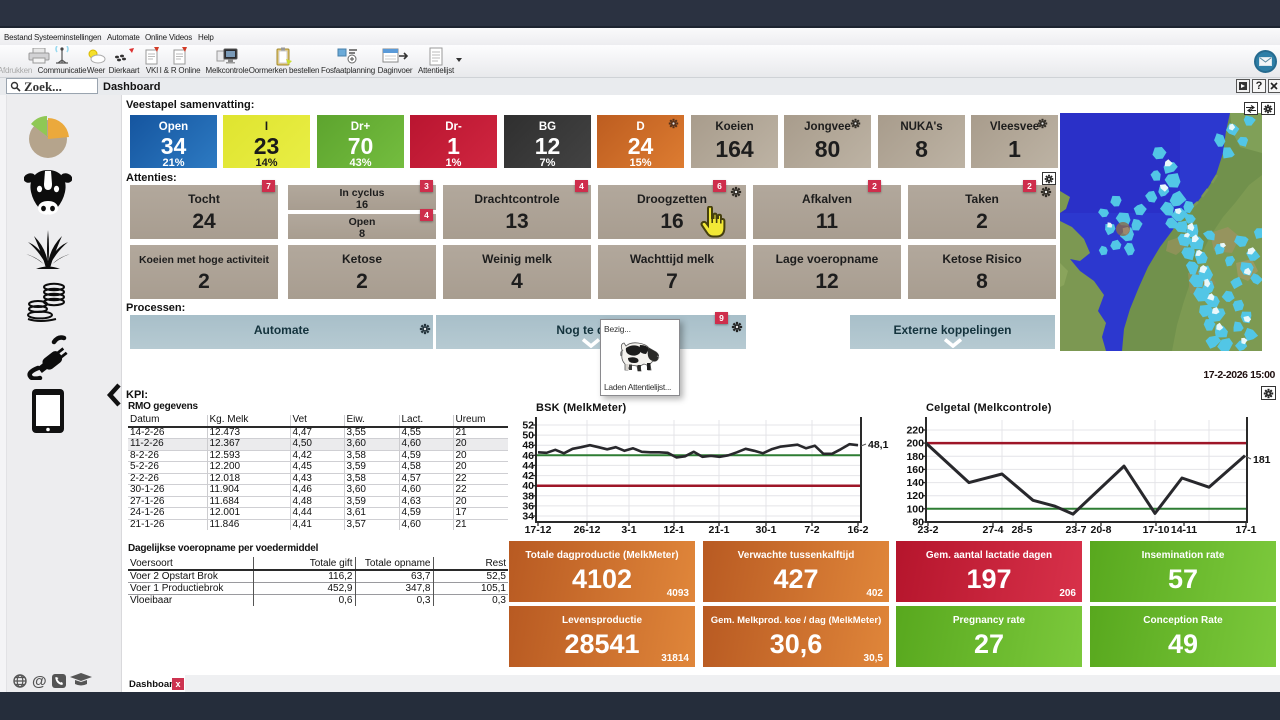 This screenshot has width=1280, height=720. What do you see at coordinates (915, 431) in the screenshot?
I see `svg-text: 220` at bounding box center [915, 431].